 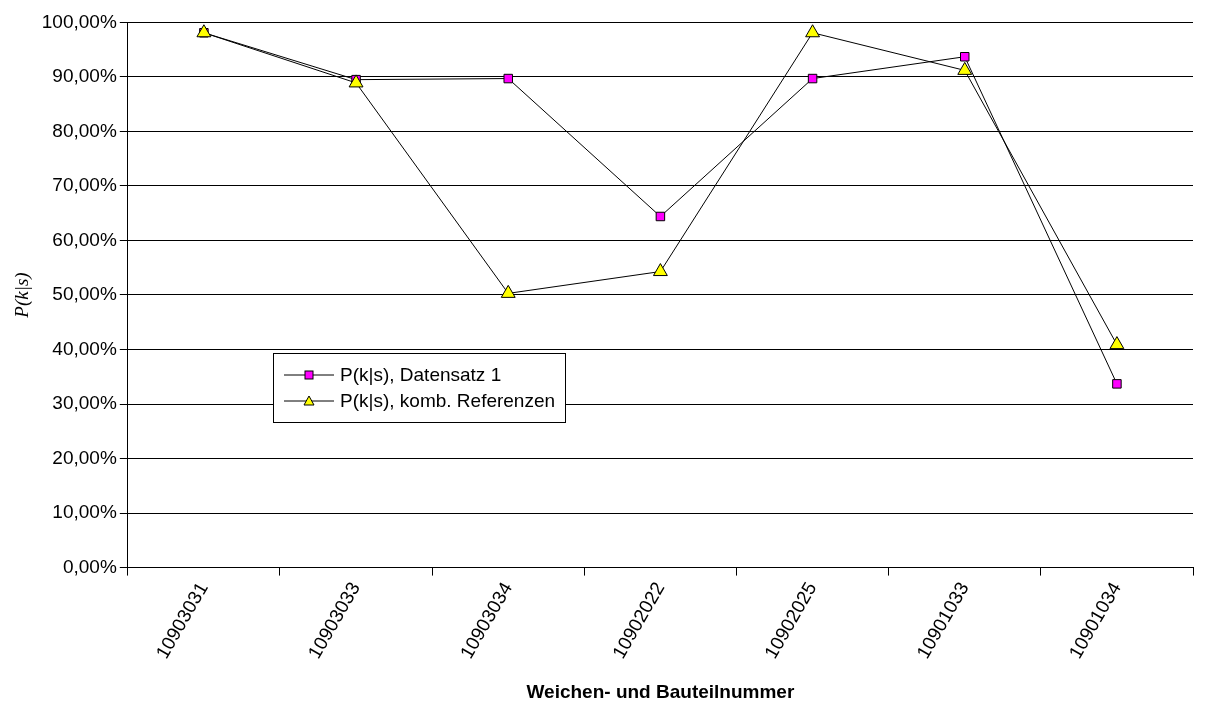 I want to click on legend-label: P(k|s), Datensatz 1, so click(x=421, y=375).